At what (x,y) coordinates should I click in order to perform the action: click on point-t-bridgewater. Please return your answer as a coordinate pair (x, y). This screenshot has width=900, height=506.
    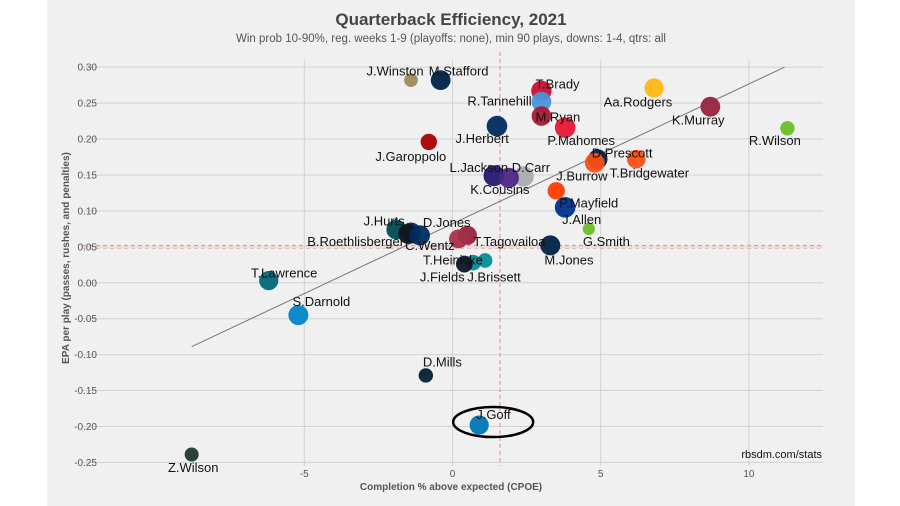
    Looking at the image, I should click on (636, 159).